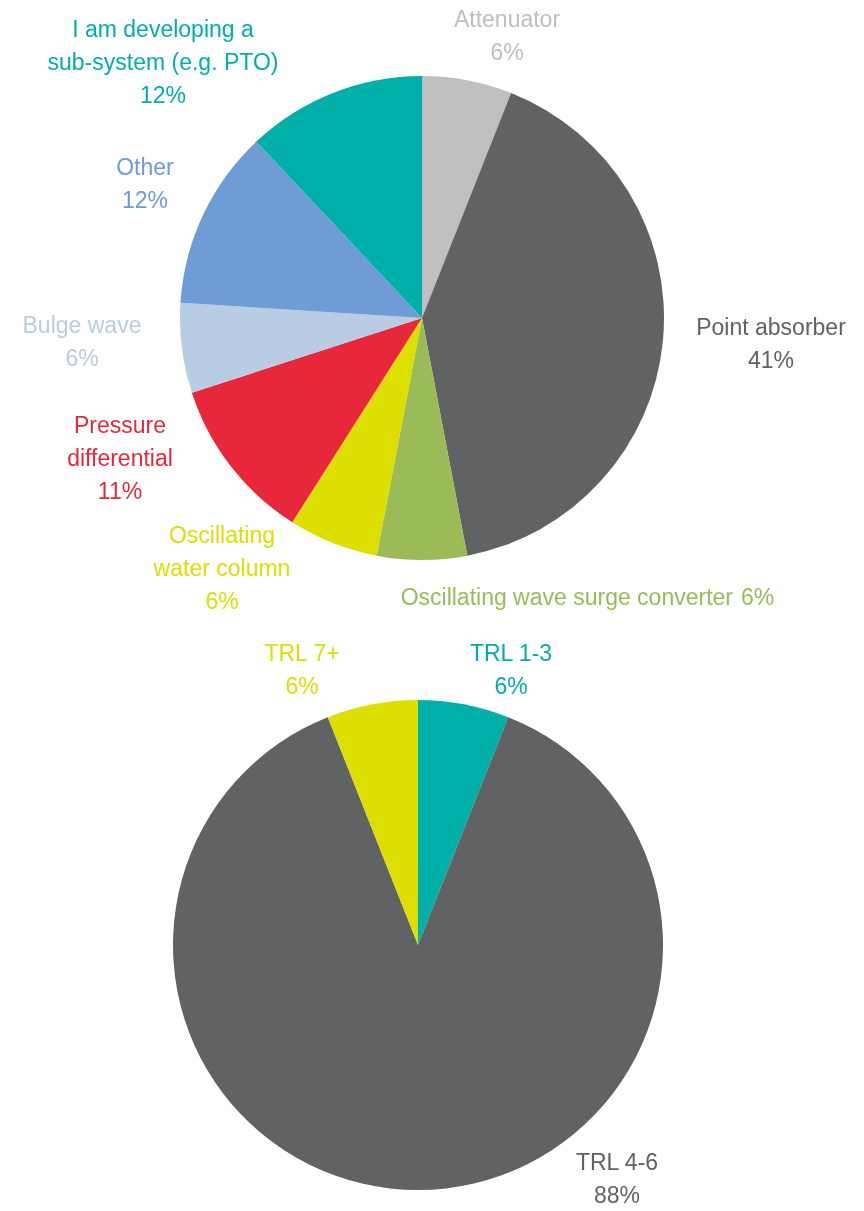  Describe the element at coordinates (771, 360) in the screenshot. I see `data-label: 41%` at that location.